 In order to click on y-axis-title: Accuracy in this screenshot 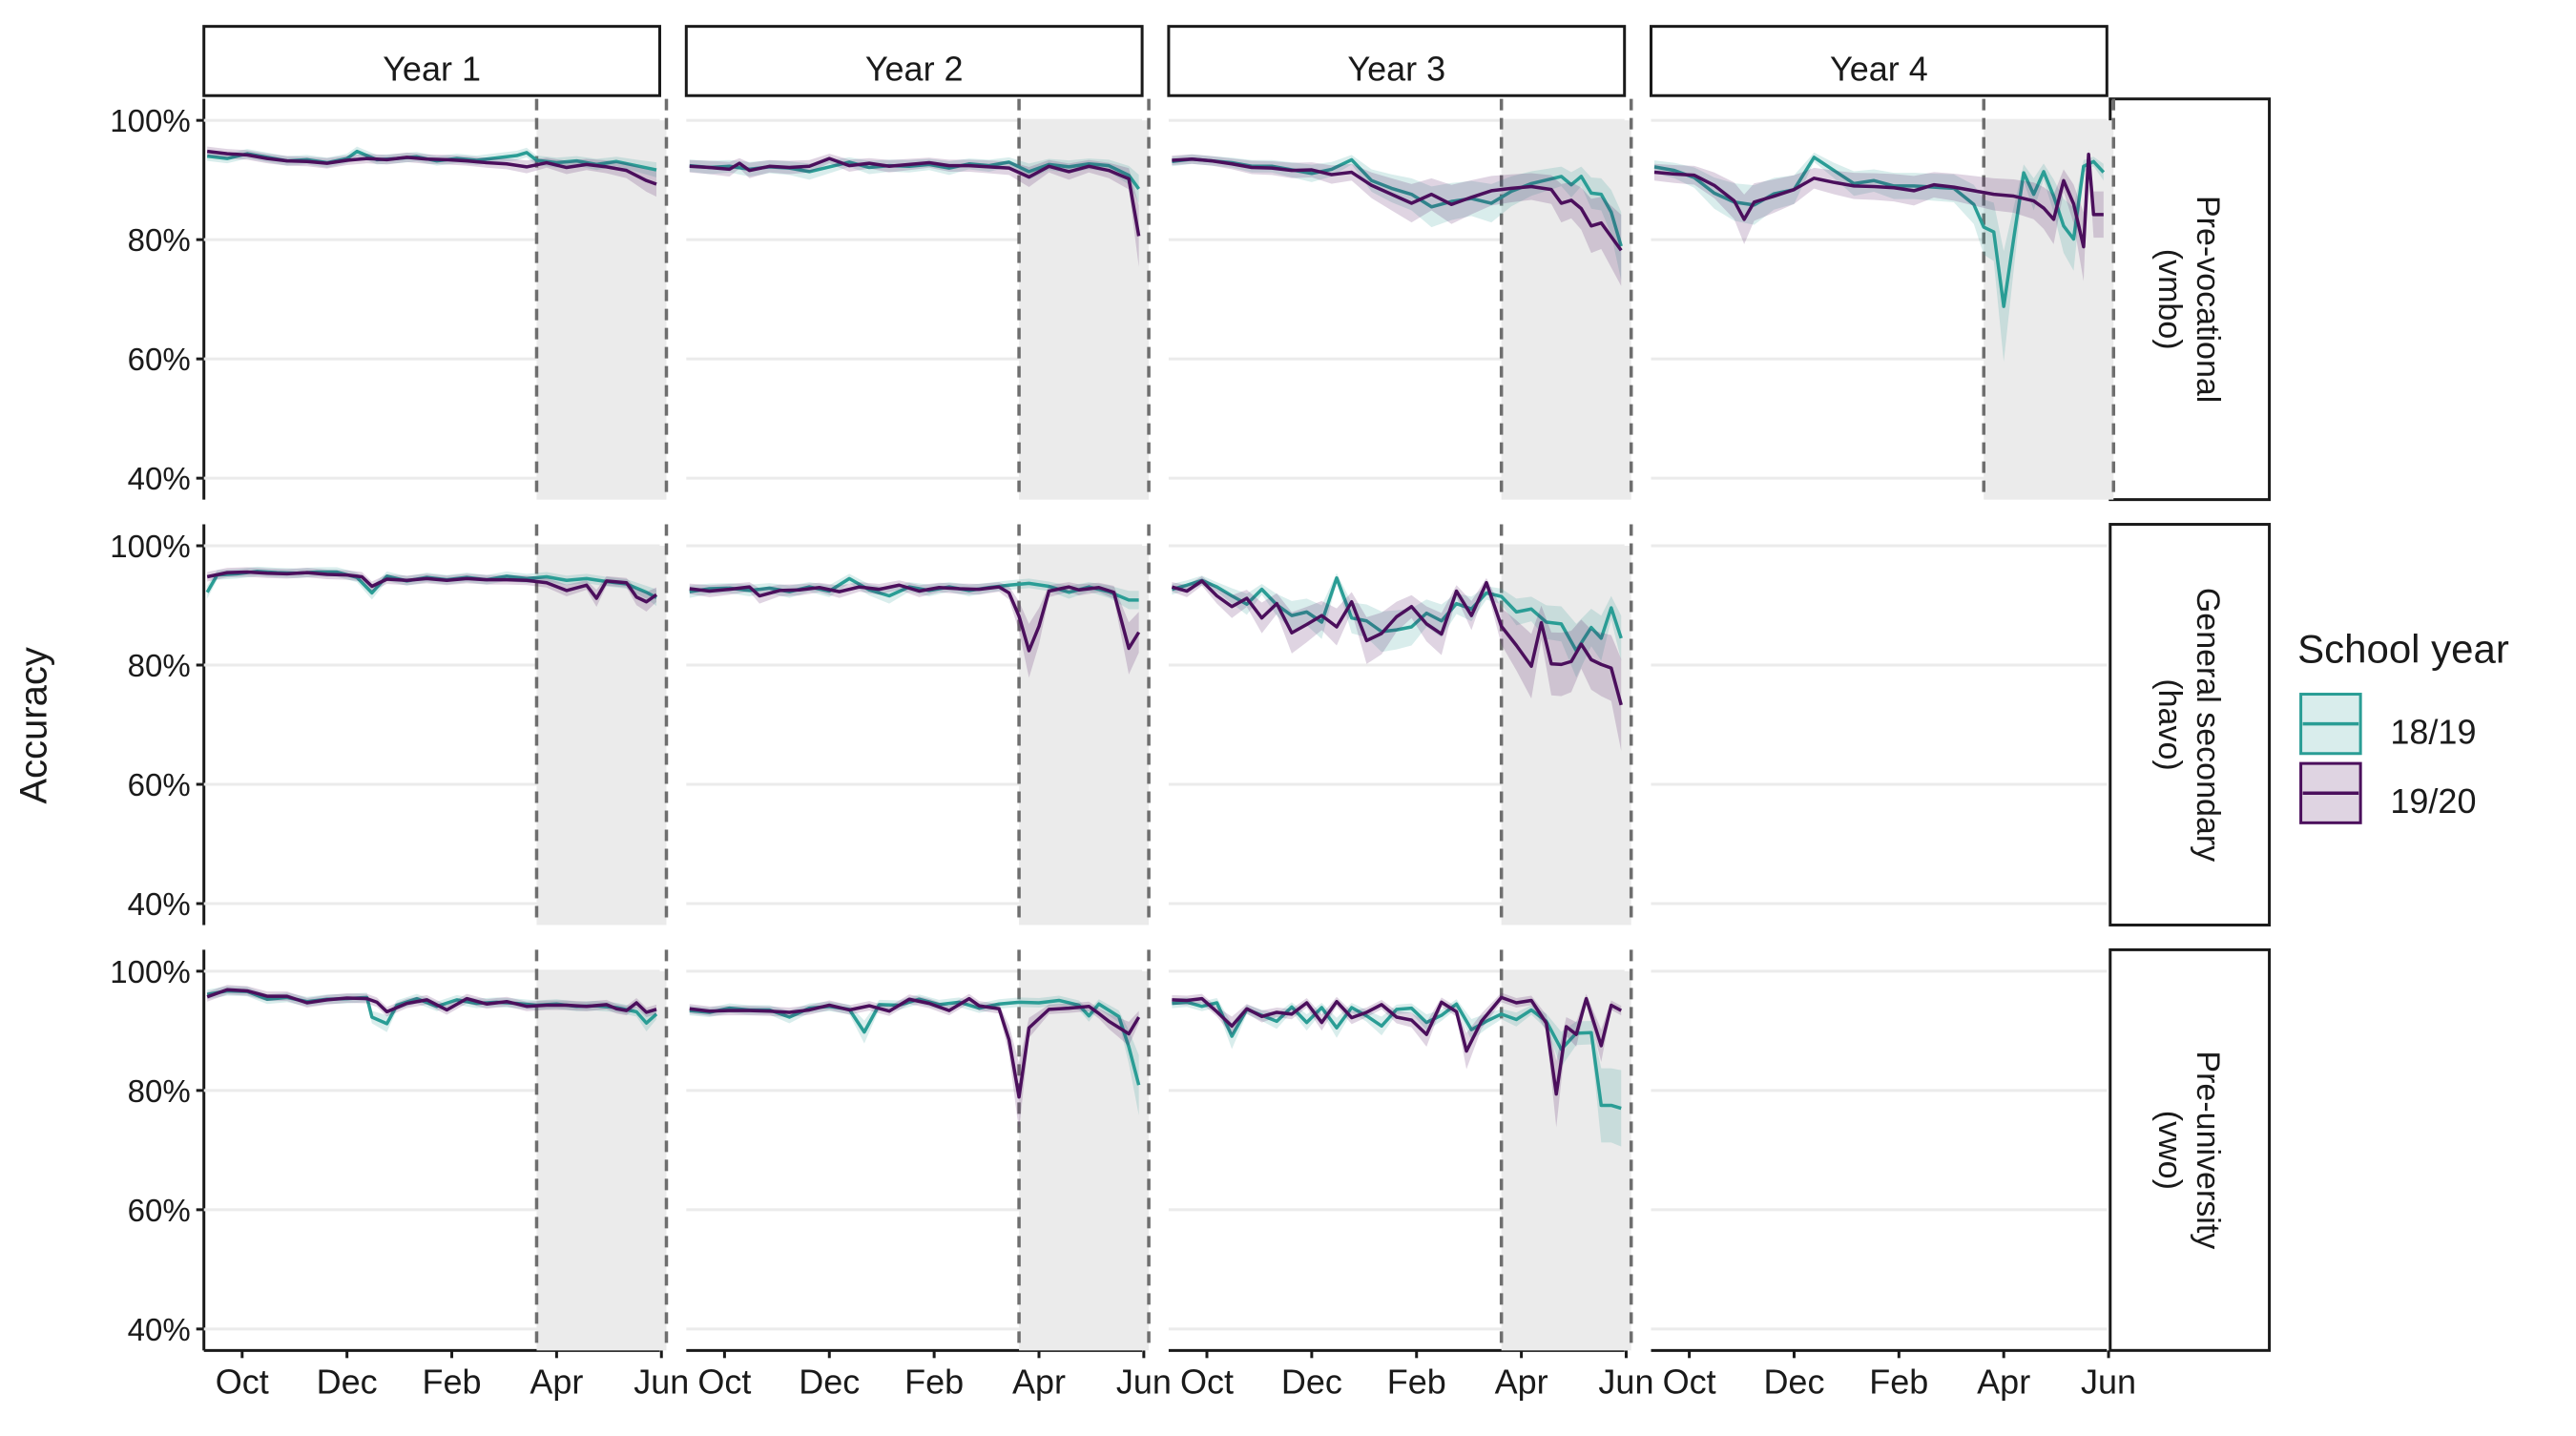, I will do `click(34, 725)`.